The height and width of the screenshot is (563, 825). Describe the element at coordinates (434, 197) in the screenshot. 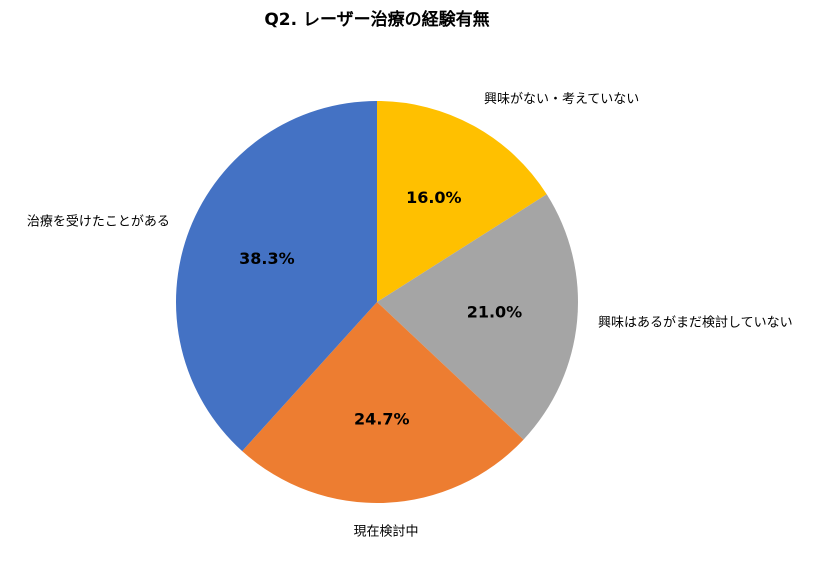

I see `value-label: 16.0%` at that location.